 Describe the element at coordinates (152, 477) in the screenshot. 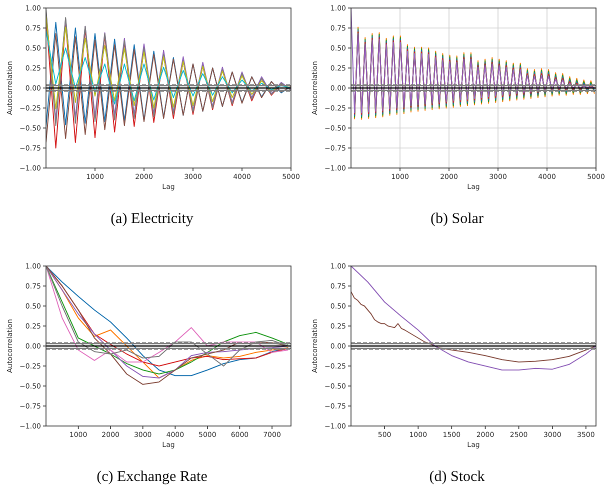

I see `text: (c) Exchange Rate` at that location.